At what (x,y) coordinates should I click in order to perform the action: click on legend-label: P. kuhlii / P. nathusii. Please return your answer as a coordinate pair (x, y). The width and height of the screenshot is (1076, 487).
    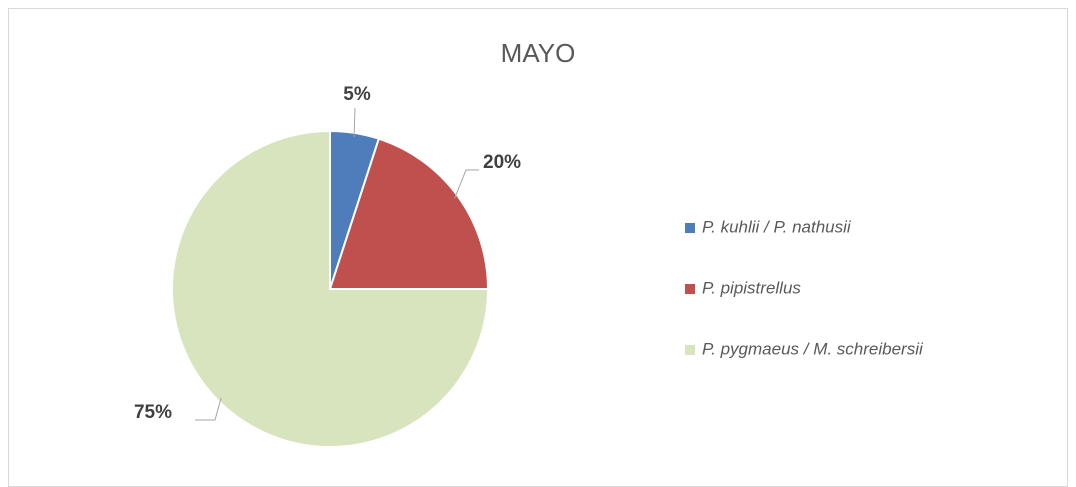
    Looking at the image, I should click on (777, 226).